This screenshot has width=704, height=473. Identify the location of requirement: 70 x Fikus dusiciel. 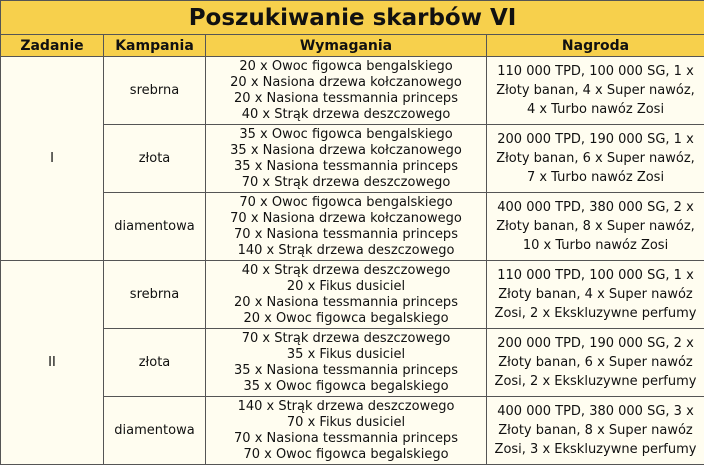
(346, 422).